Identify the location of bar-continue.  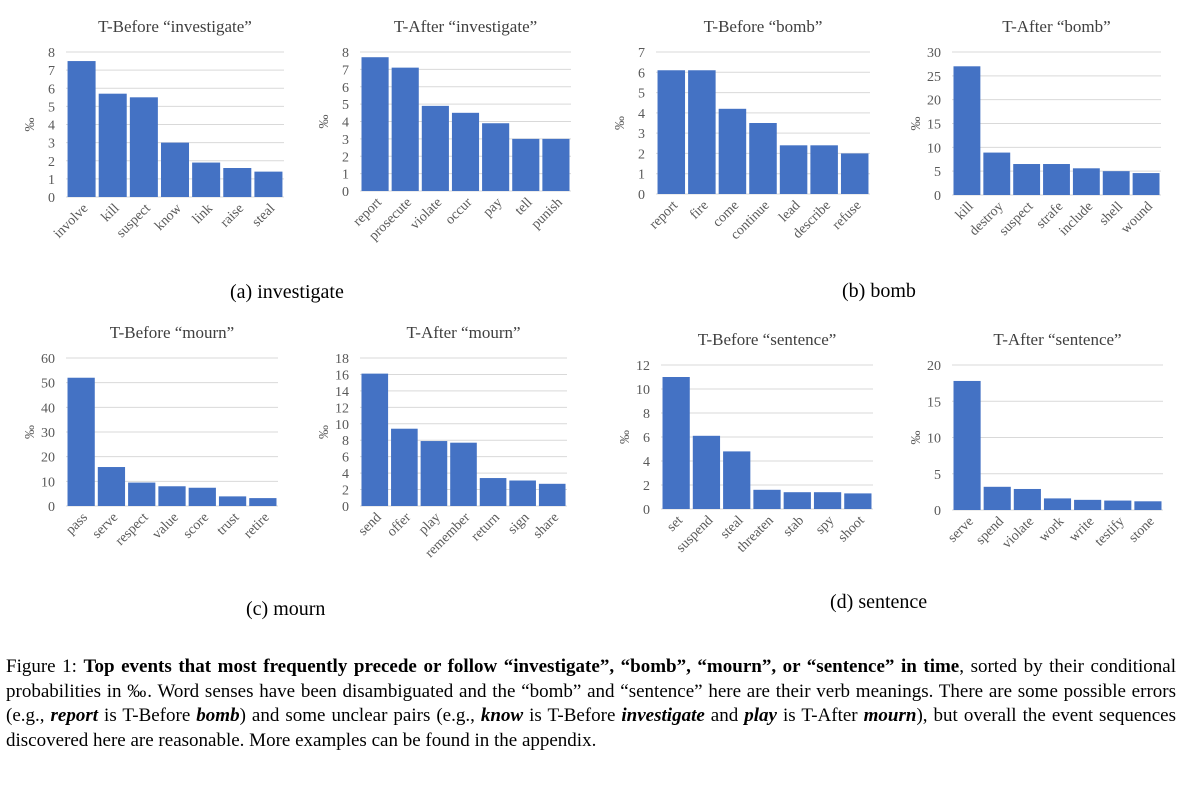
(763, 158).